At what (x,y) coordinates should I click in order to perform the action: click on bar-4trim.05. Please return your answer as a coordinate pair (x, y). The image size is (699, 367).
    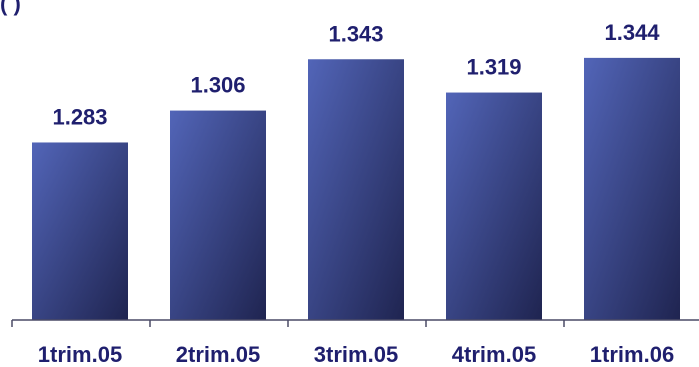
    Looking at the image, I should click on (494, 206).